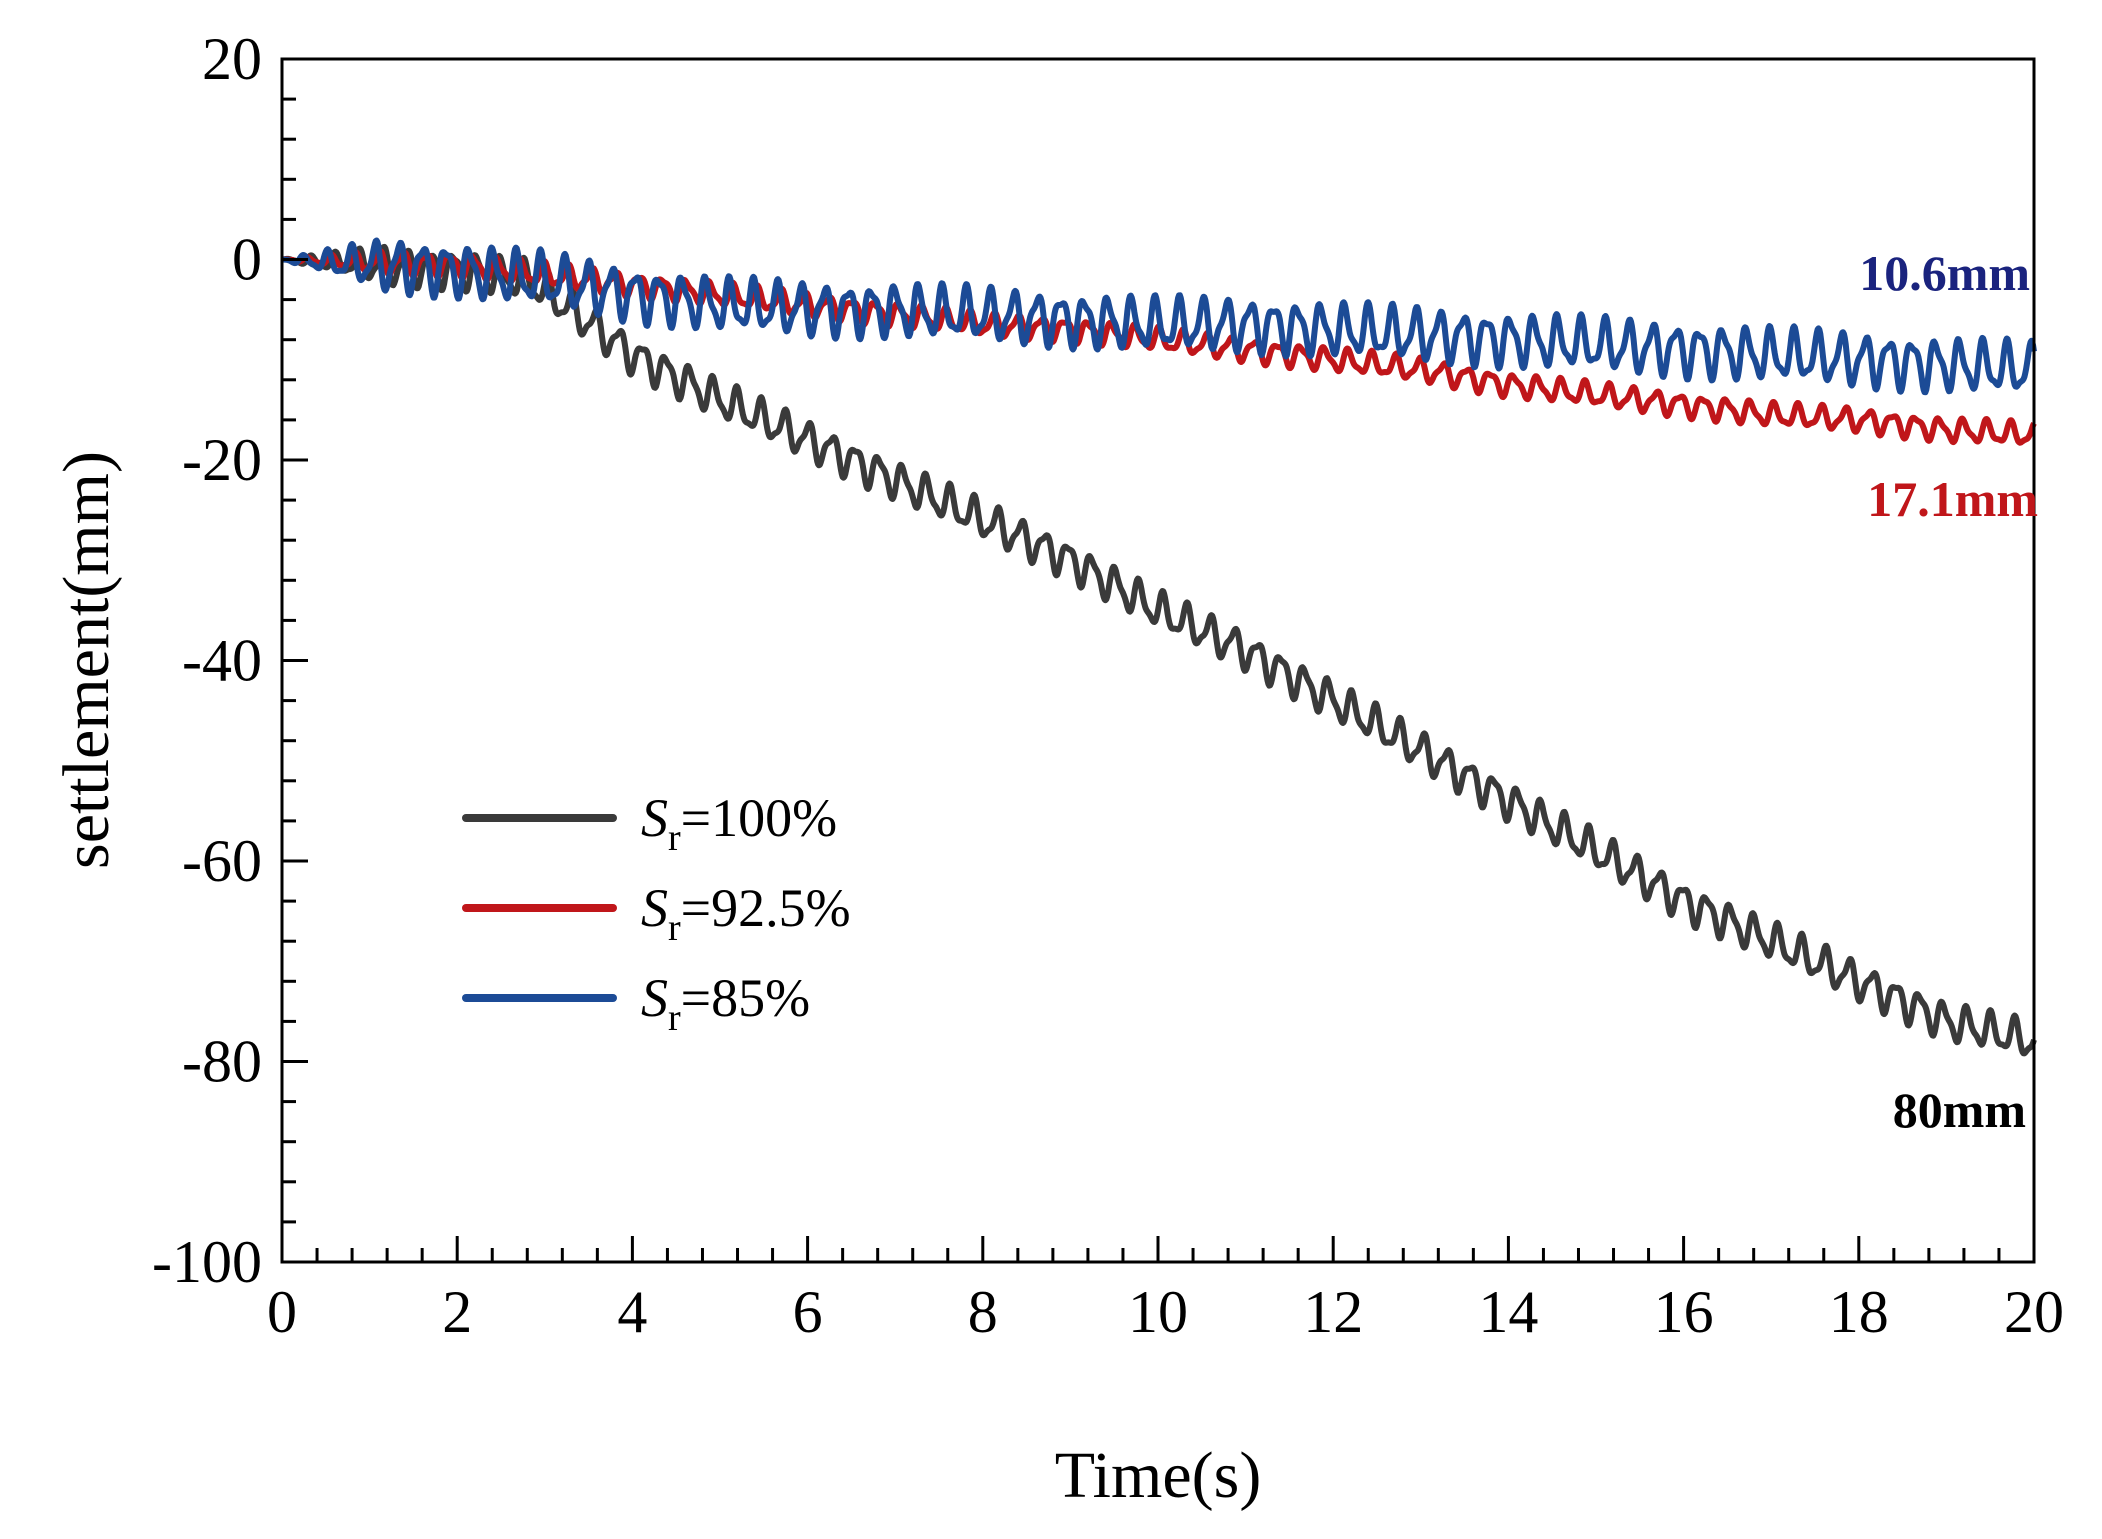  I want to click on x-tick-label: 8, so click(983, 1312).